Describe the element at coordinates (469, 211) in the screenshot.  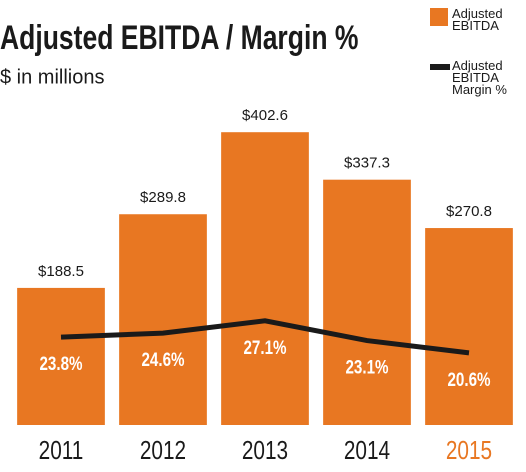
I see `bar-value-label: $270.8` at that location.